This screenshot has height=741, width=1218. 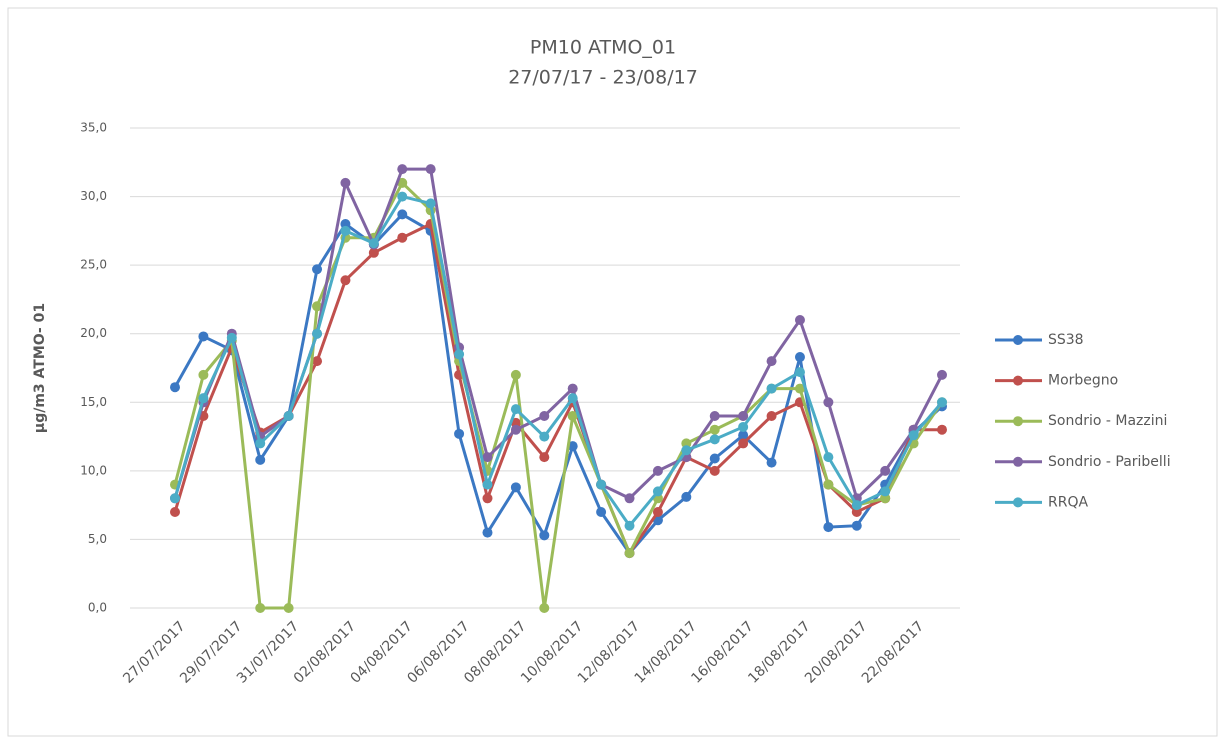 What do you see at coordinates (97, 539) in the screenshot?
I see `y-tick-label: 5,0` at bounding box center [97, 539].